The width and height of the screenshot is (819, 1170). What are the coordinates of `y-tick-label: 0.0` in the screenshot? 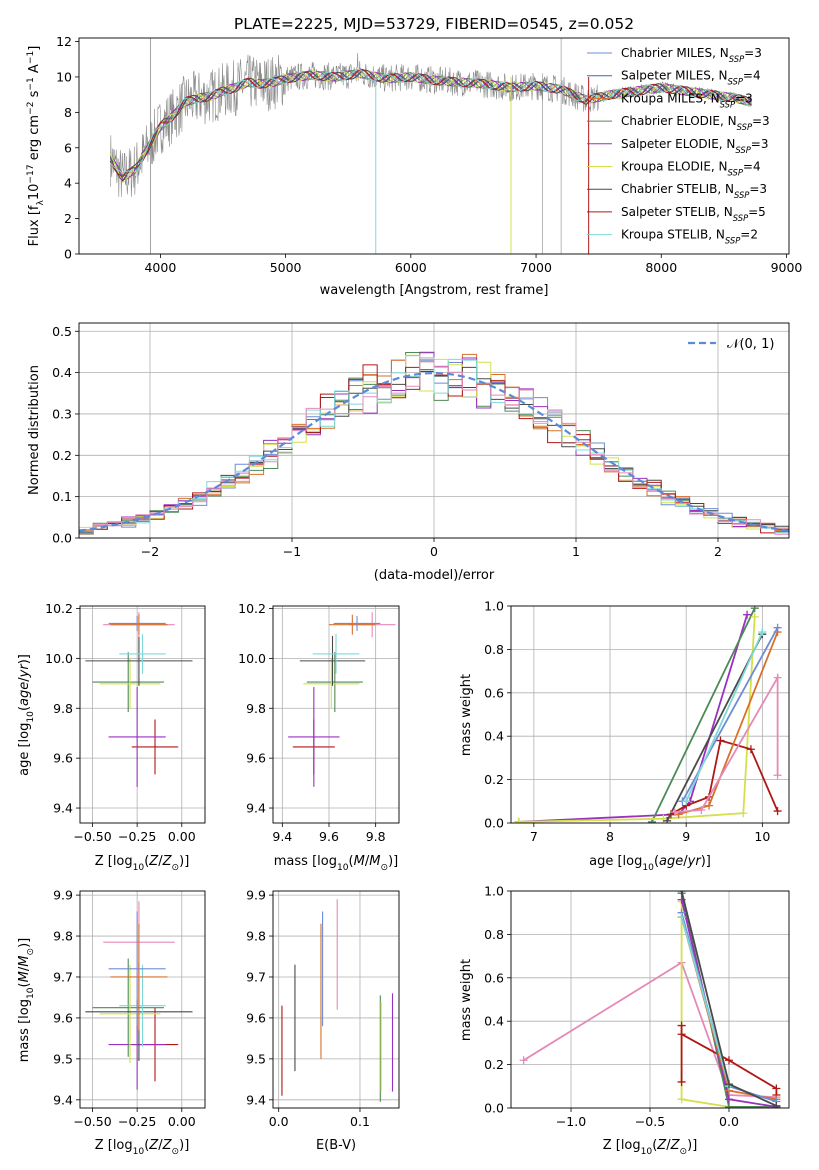 It's located at (494, 1108).